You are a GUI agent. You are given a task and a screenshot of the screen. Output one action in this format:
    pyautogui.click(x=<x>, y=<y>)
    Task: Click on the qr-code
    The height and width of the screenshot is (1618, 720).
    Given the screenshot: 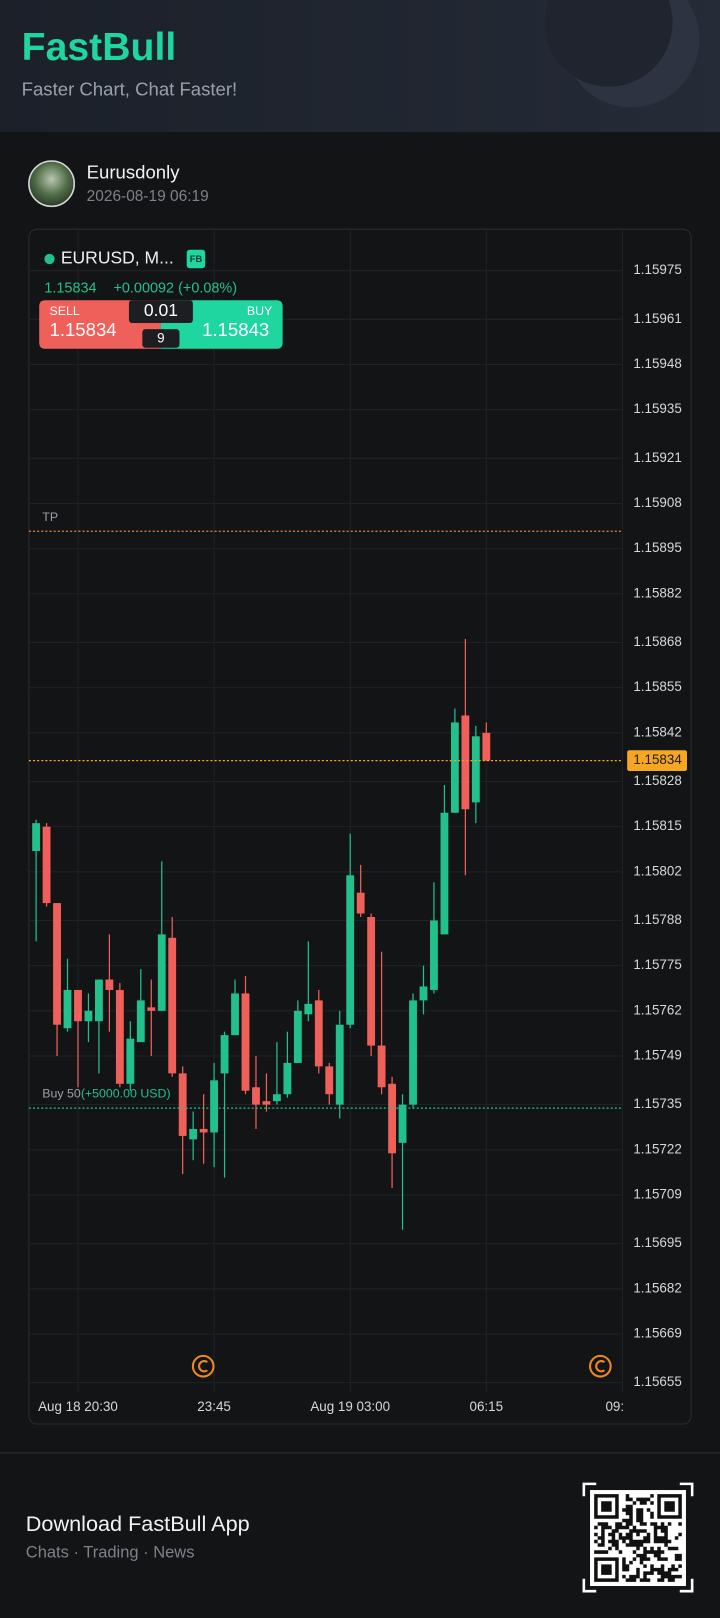 What is the action you would take?
    pyautogui.click(x=638, y=1537)
    